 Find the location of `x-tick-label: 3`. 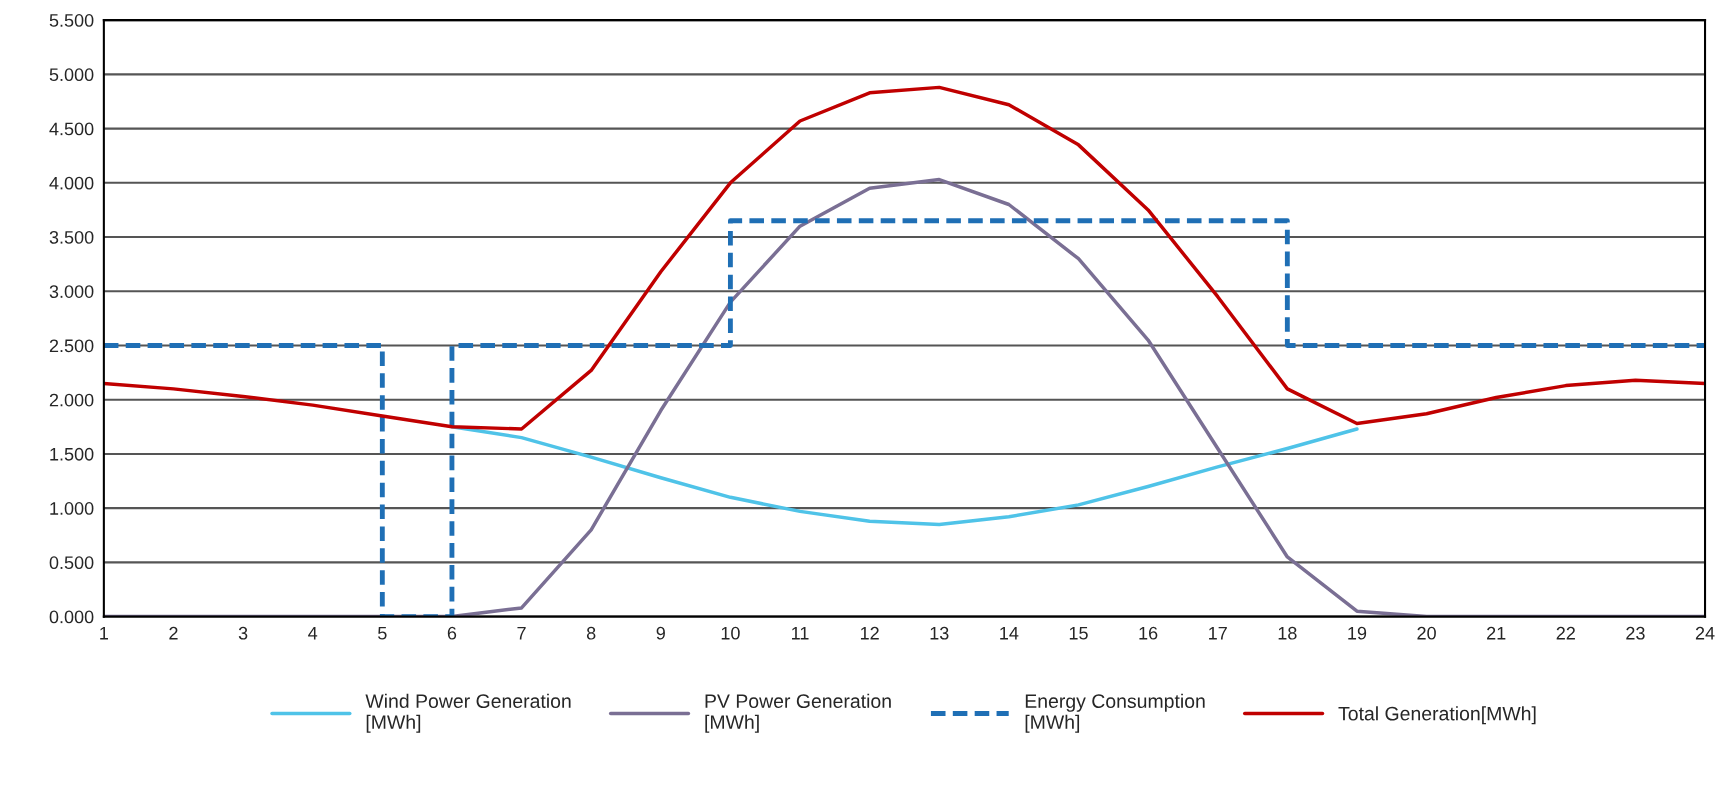

x-tick-label: 3 is located at coordinates (243, 633).